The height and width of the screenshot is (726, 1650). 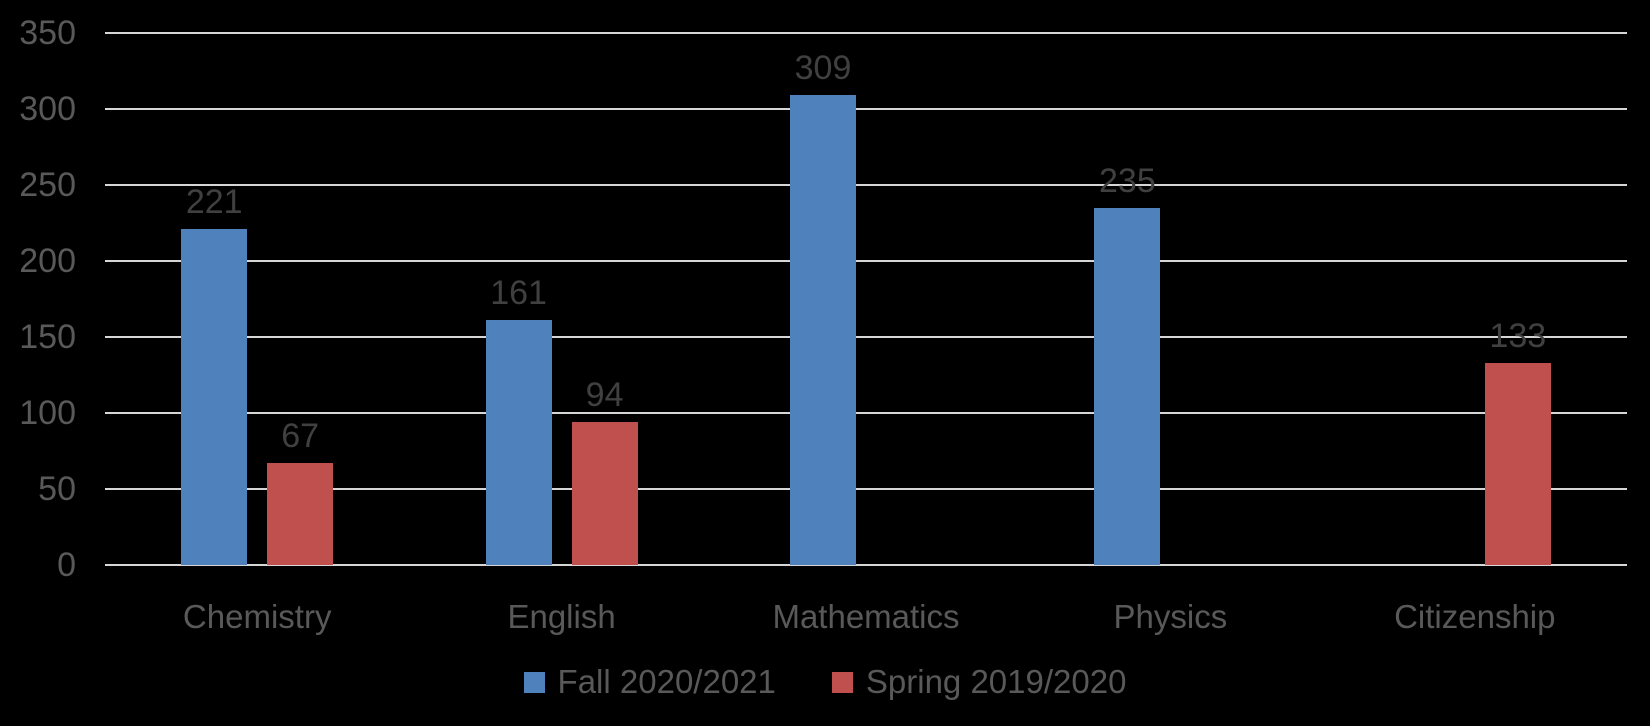 What do you see at coordinates (1518, 335) in the screenshot?
I see `data-label: 133` at bounding box center [1518, 335].